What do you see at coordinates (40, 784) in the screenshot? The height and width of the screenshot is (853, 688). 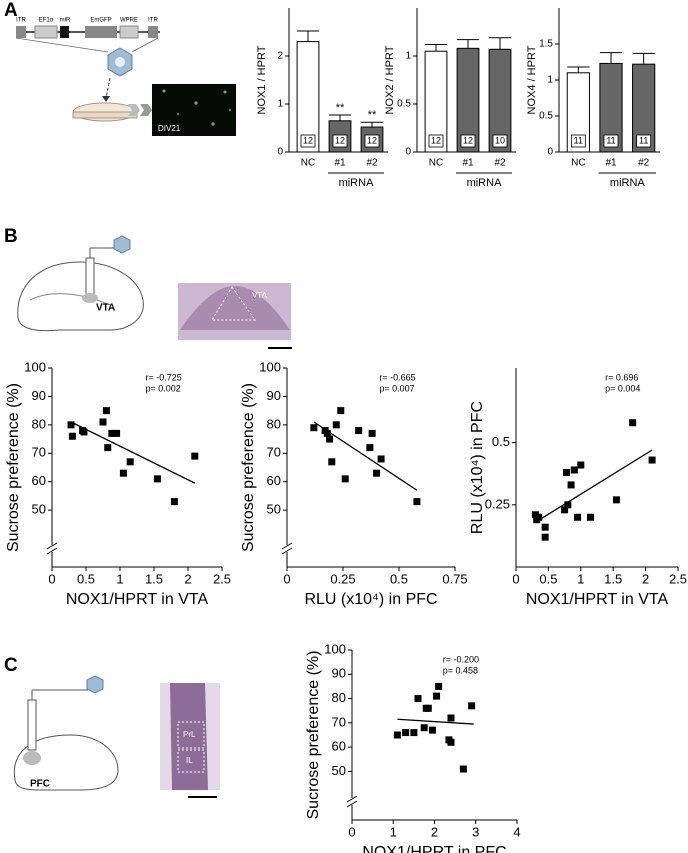 I see `region-label: PFC` at bounding box center [40, 784].